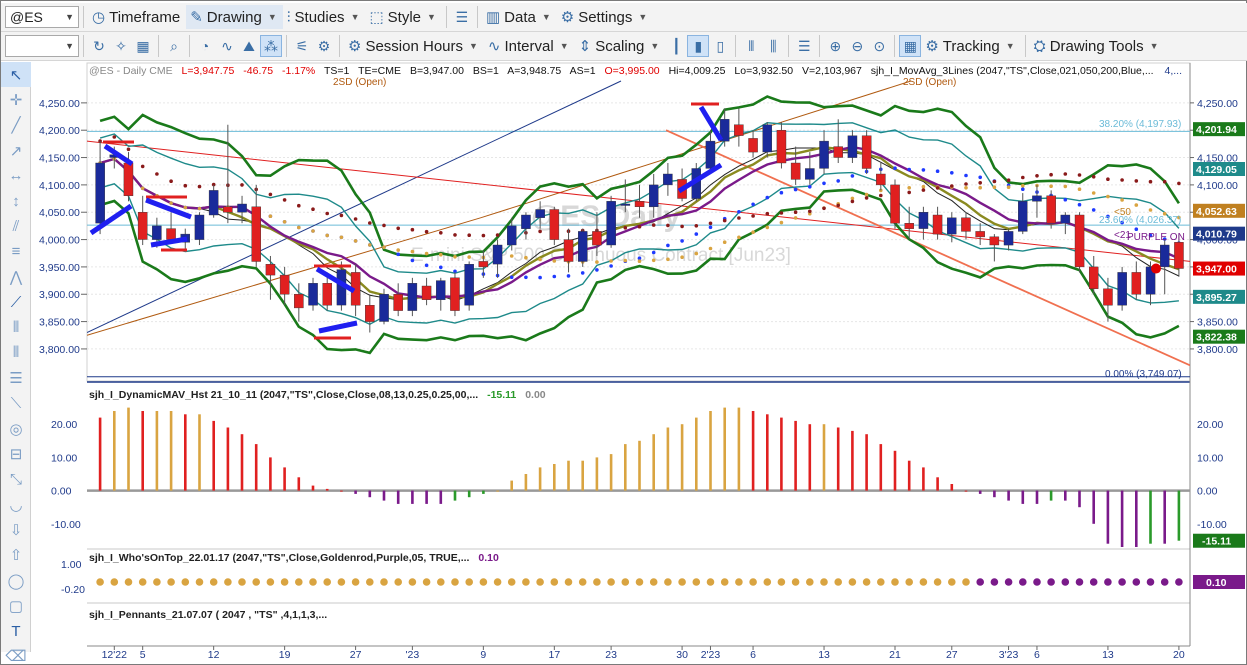  I want to click on speed-lines-icon: ⫴, so click(16, 353).